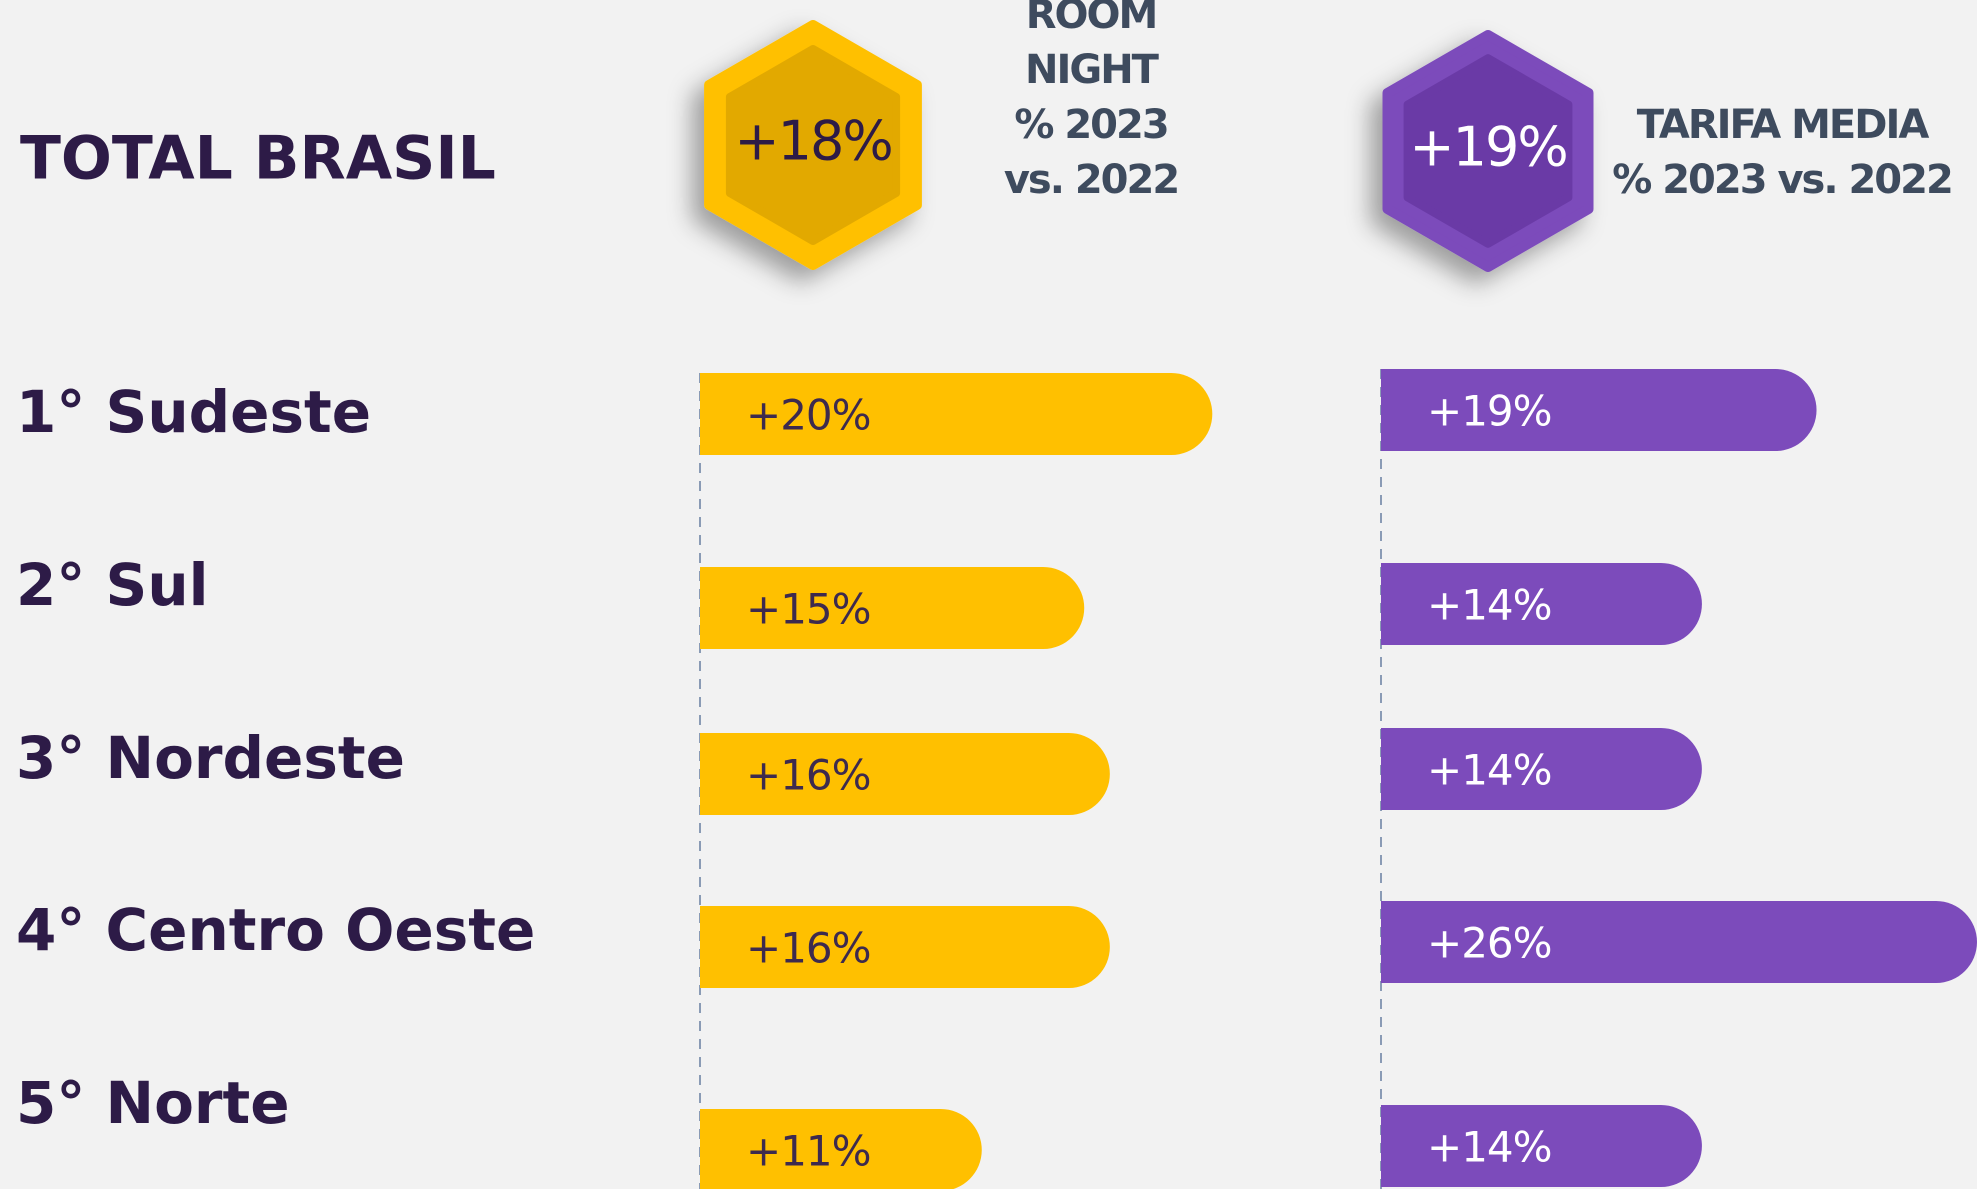 This screenshot has height=1189, width=1977. Describe the element at coordinates (808, 609) in the screenshot. I see `value-label: +15%` at that location.